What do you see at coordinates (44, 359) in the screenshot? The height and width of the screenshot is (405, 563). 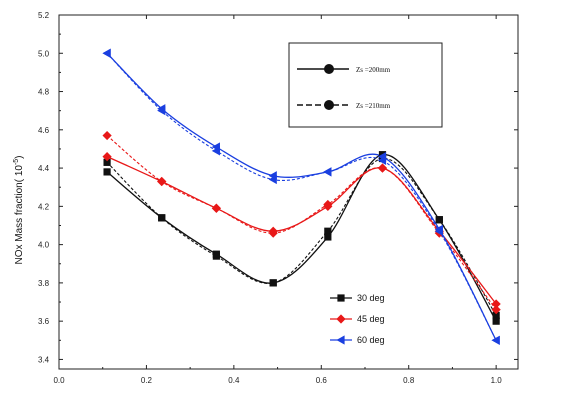 I see `y-tick-label: 3.4` at bounding box center [44, 359].